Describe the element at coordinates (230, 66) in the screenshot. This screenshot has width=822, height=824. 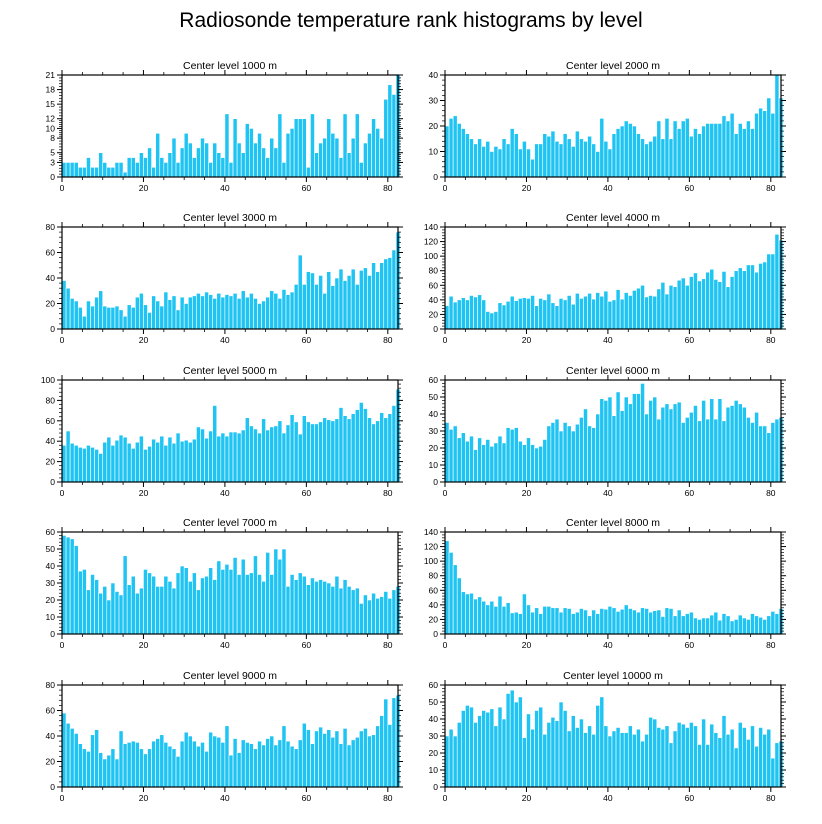
I see `panel-title: Center level 1000 m` at that location.